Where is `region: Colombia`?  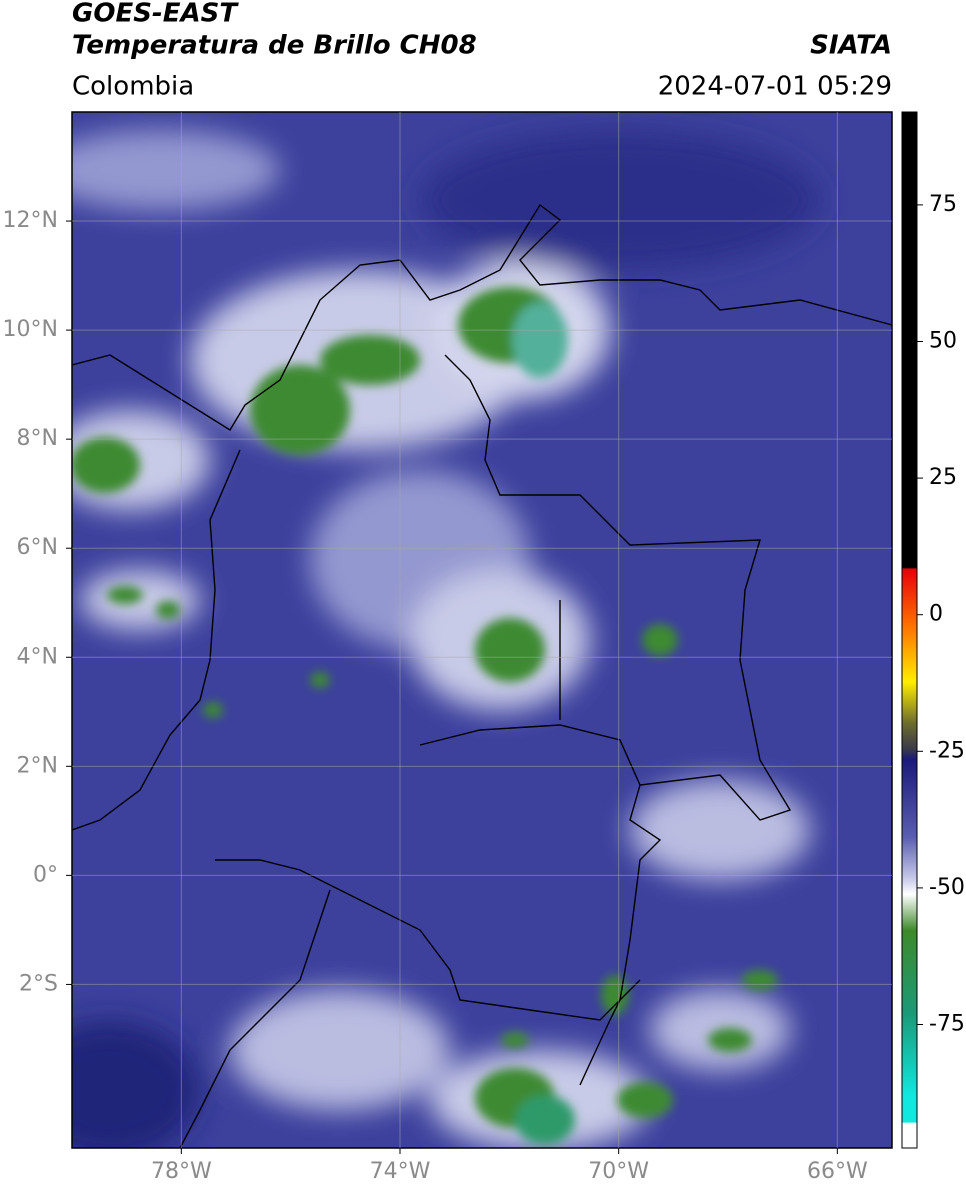
region: Colombia is located at coordinates (133, 87).